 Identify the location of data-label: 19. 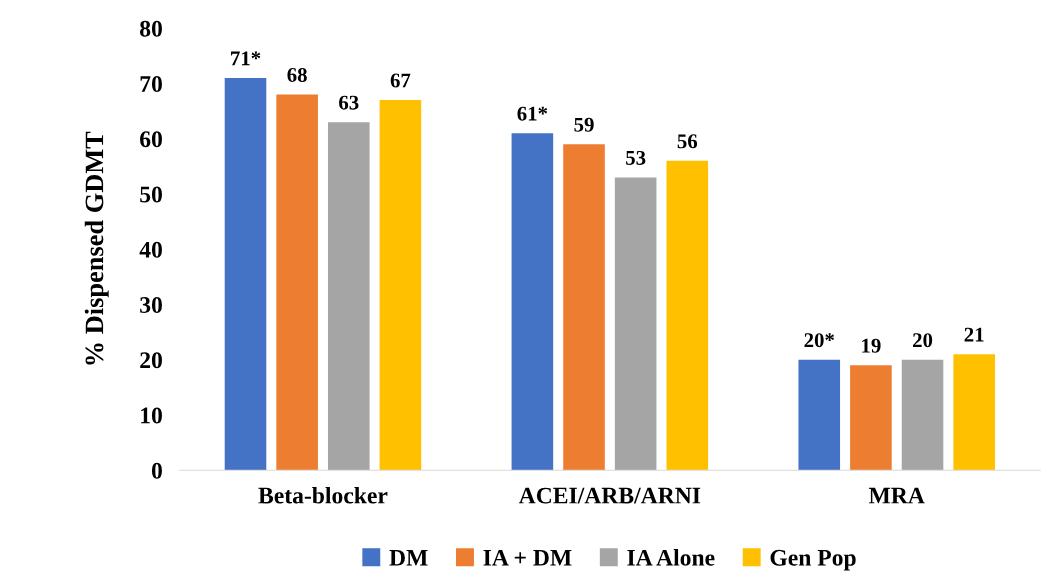
(871, 345).